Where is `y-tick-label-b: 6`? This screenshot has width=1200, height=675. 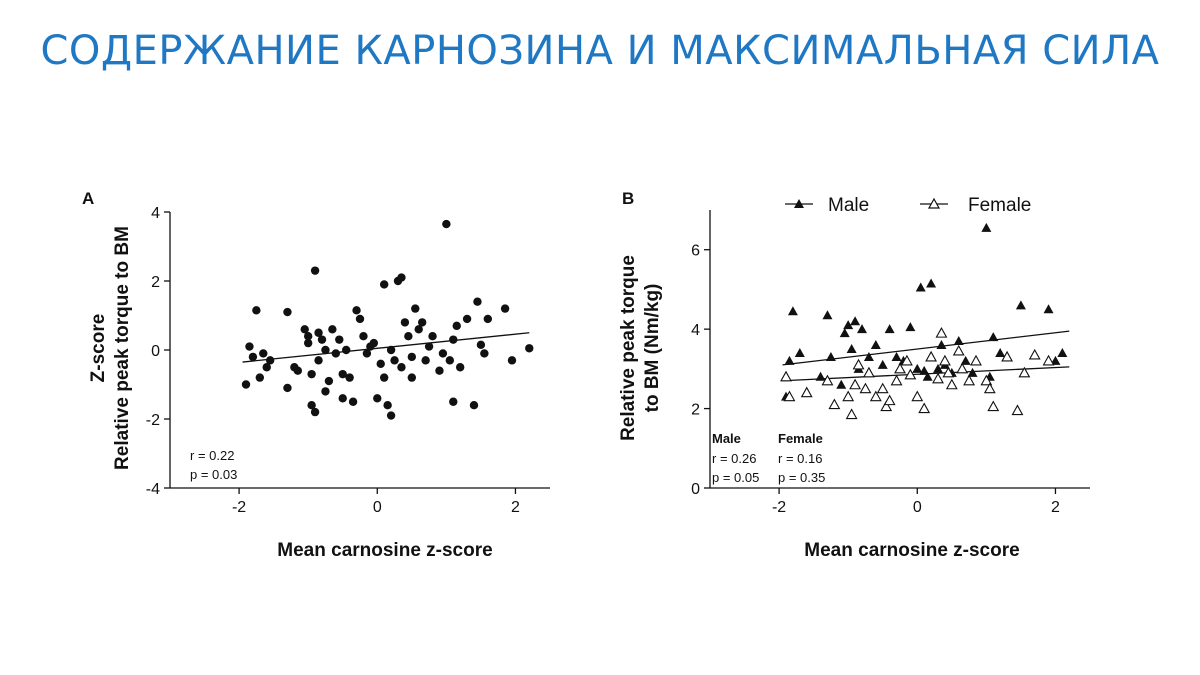 y-tick-label-b: 6 is located at coordinates (695, 251).